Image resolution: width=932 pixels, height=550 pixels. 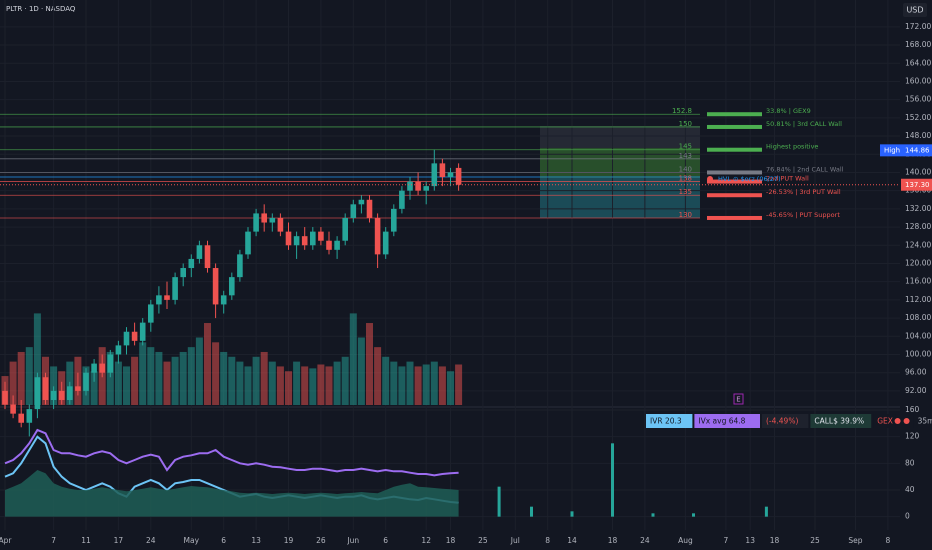 What do you see at coordinates (352, 540) in the screenshot?
I see `x-tick-label: Jun` at bounding box center [352, 540].